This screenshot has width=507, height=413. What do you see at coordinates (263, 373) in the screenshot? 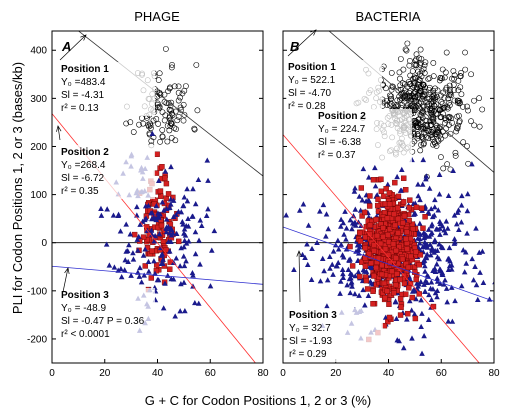
I see `x-tick-label: 80` at bounding box center [263, 373].